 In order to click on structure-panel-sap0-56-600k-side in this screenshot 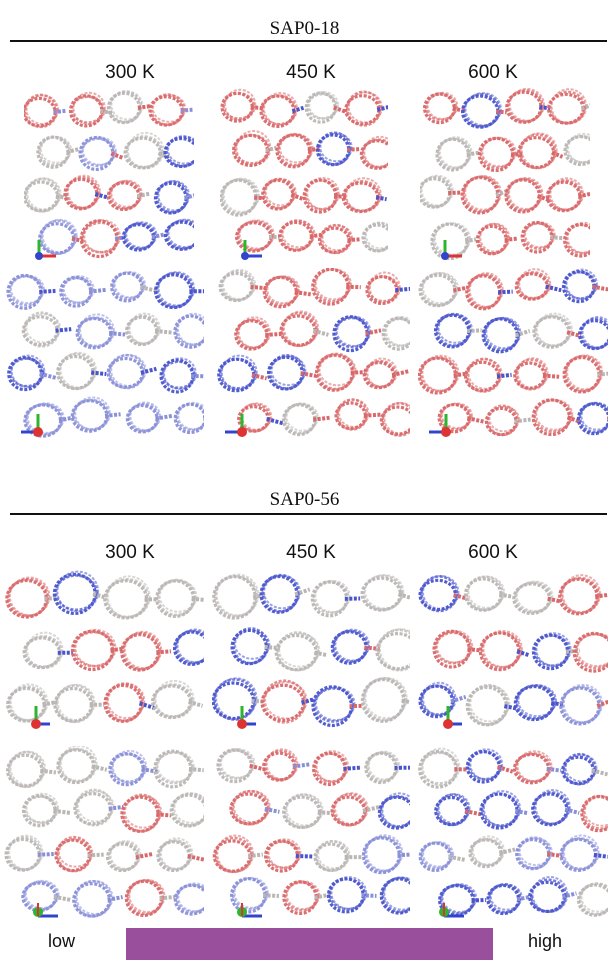, I will do `click(513, 833)`.